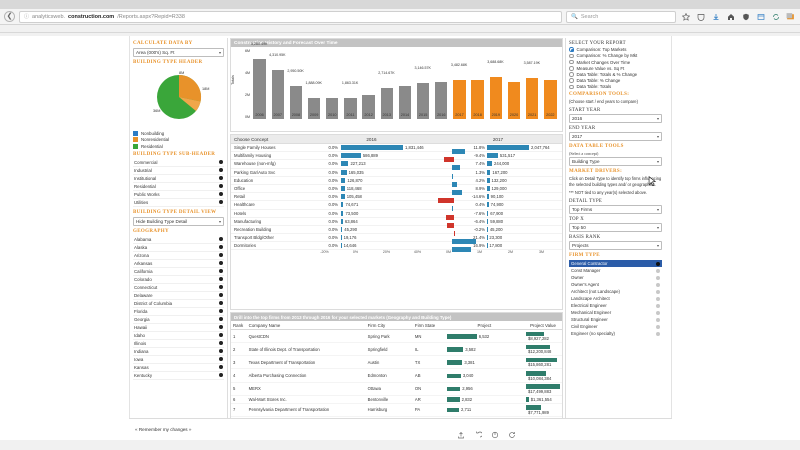  I want to click on history-bar-group: 2,714.67K 2013, so click(386, 85).